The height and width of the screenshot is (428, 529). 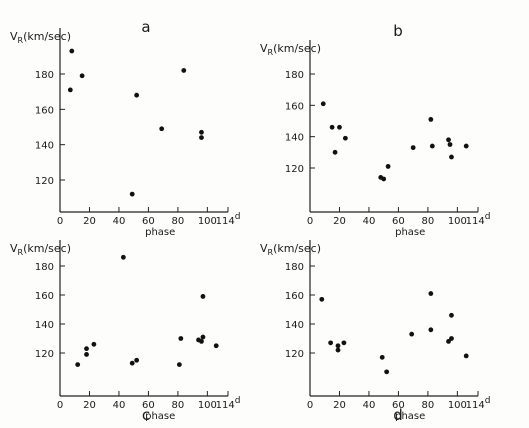 I want to click on x-axis-label-d: phase, so click(x=410, y=416).